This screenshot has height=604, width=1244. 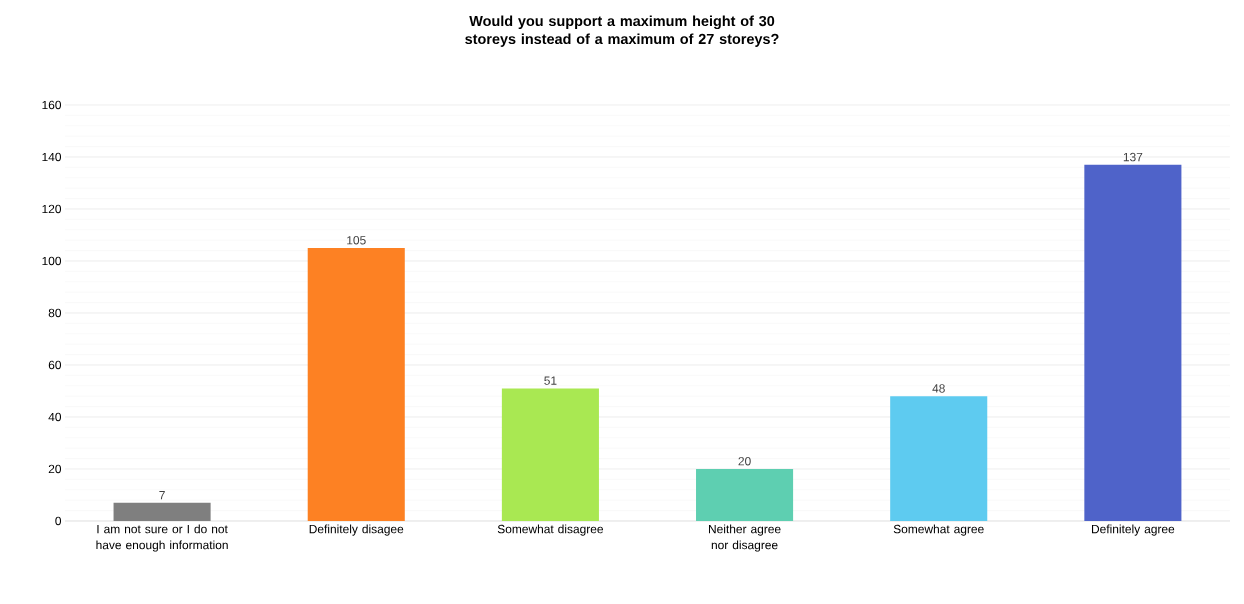 I want to click on x-tick-label: I am not sure or I do not have enough information, so click(x=162, y=538).